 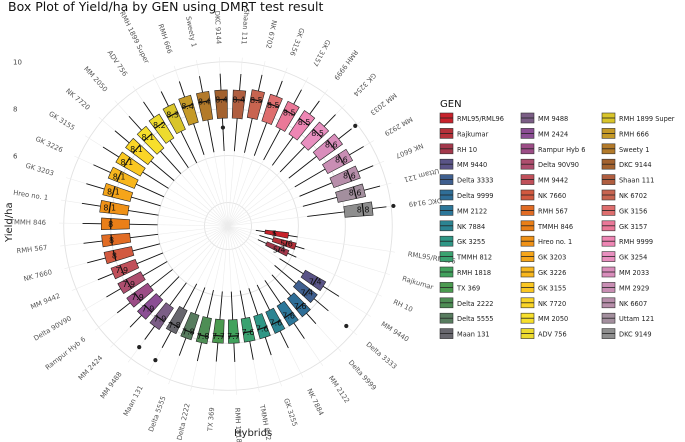 I want to click on category-label: NK 7884, so click(x=315, y=402).